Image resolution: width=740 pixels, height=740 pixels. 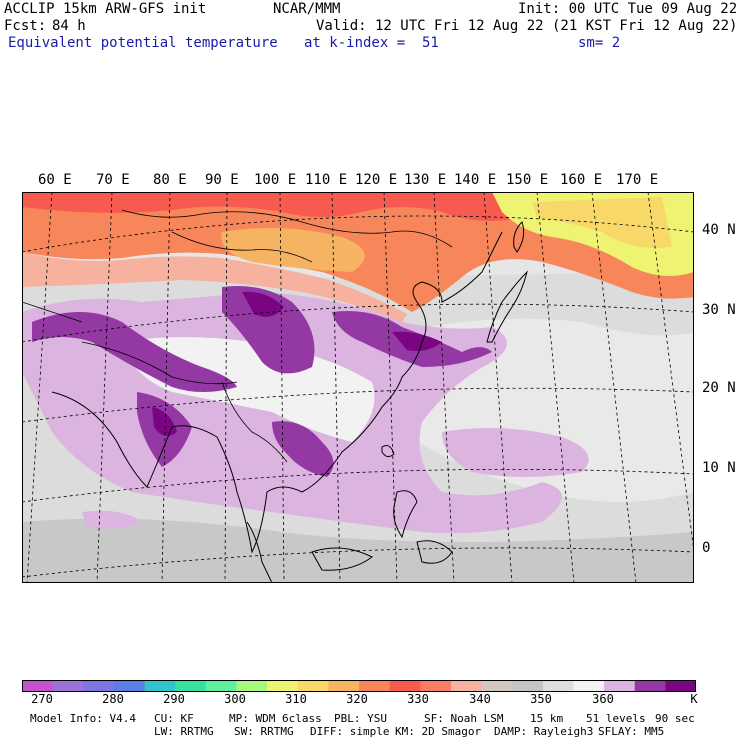 I want to click on lat-label: 0, so click(x=706, y=548).